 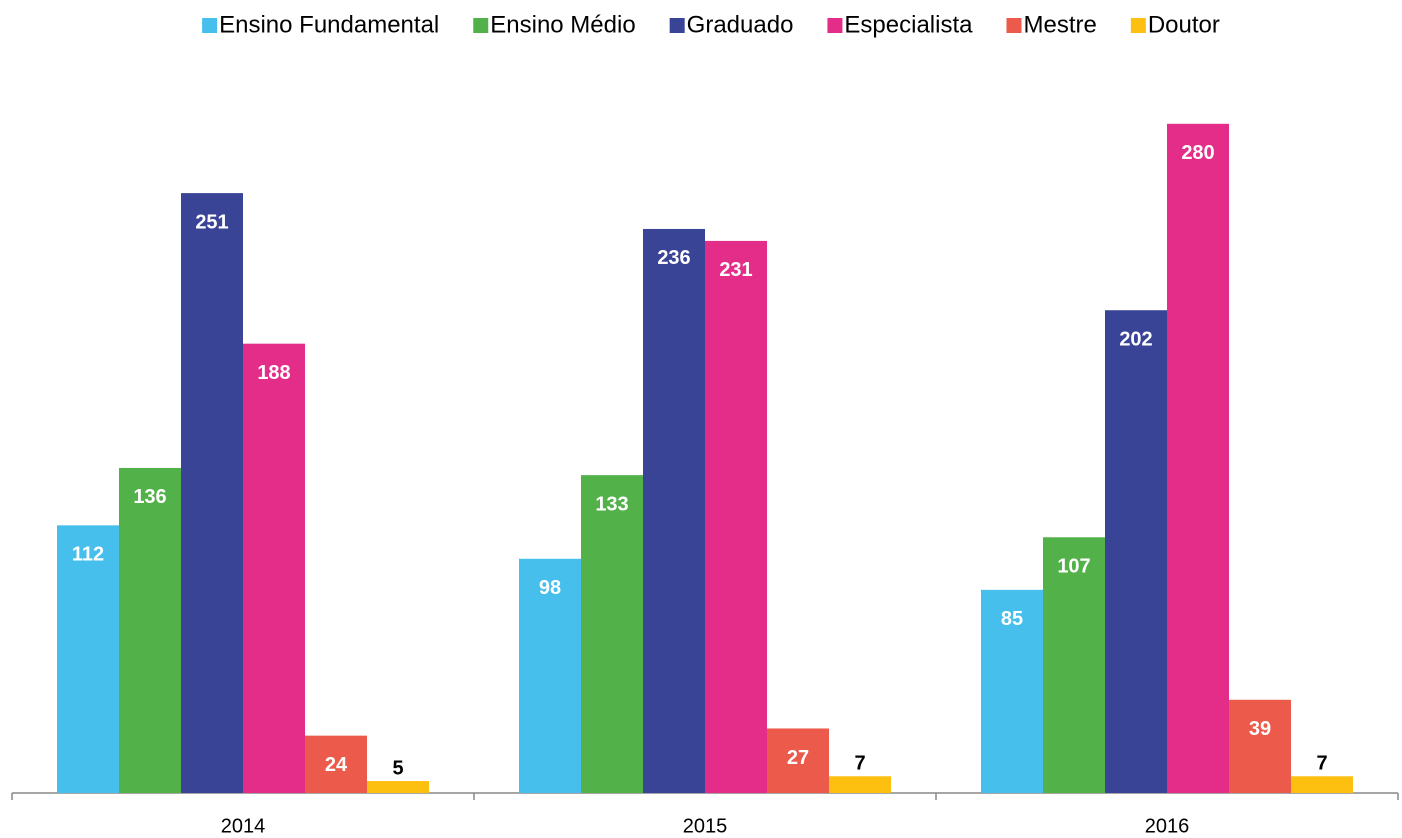 I want to click on legend-label: Ensino Fundamental, so click(x=329, y=24).